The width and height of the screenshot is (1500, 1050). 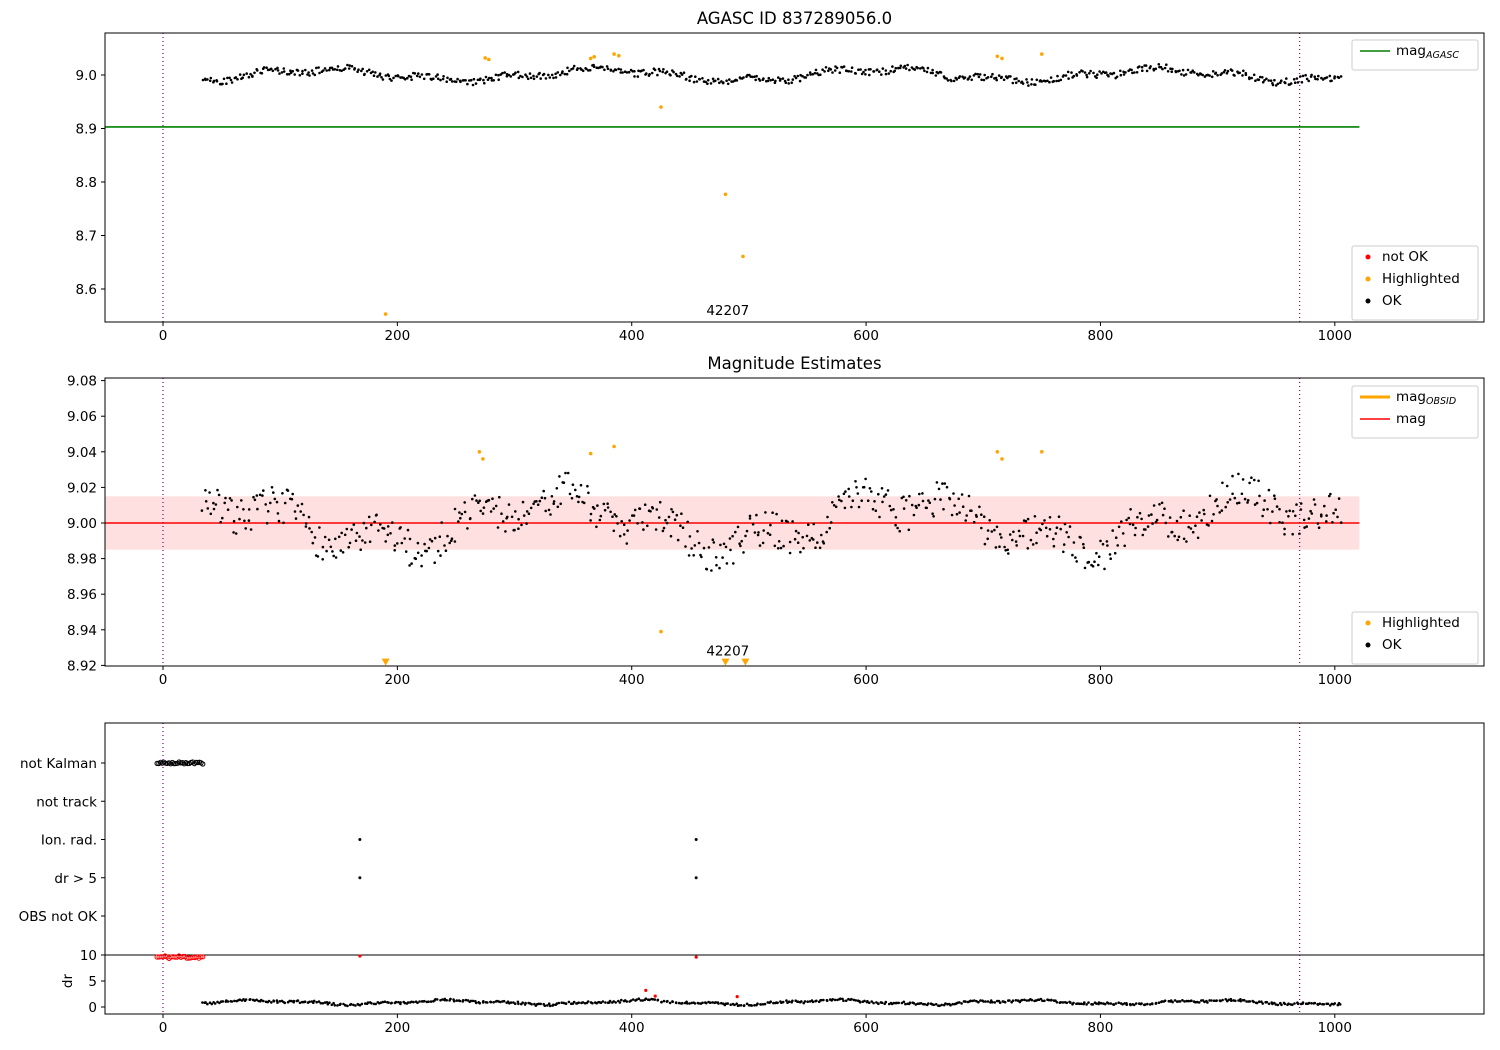 What do you see at coordinates (713, 184) in the screenshot?
I see `panel-1-highlighted-points` at bounding box center [713, 184].